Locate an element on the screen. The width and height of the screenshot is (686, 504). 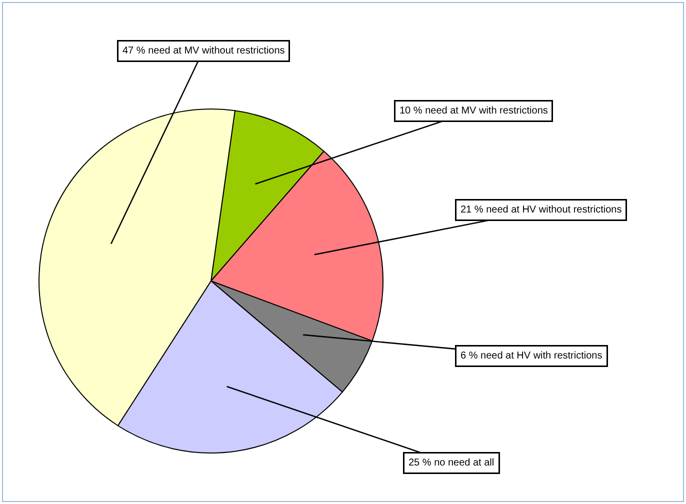
slice-label: 10 % need at MV with restrictions is located at coordinates (474, 111).